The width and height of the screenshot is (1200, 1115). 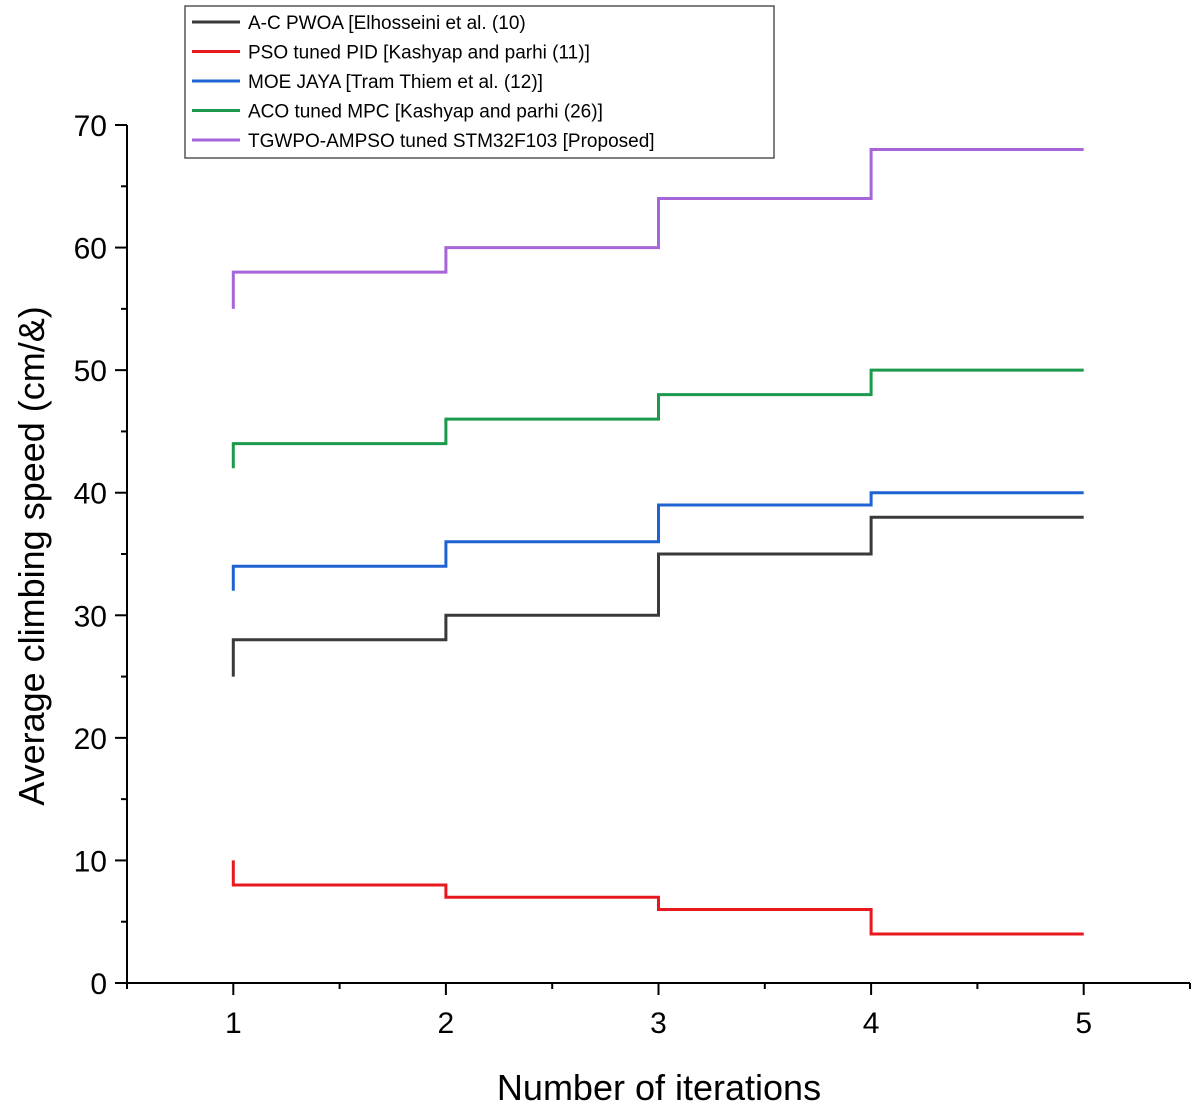 What do you see at coordinates (658, 1023) in the screenshot?
I see `x-tick-label: 3` at bounding box center [658, 1023].